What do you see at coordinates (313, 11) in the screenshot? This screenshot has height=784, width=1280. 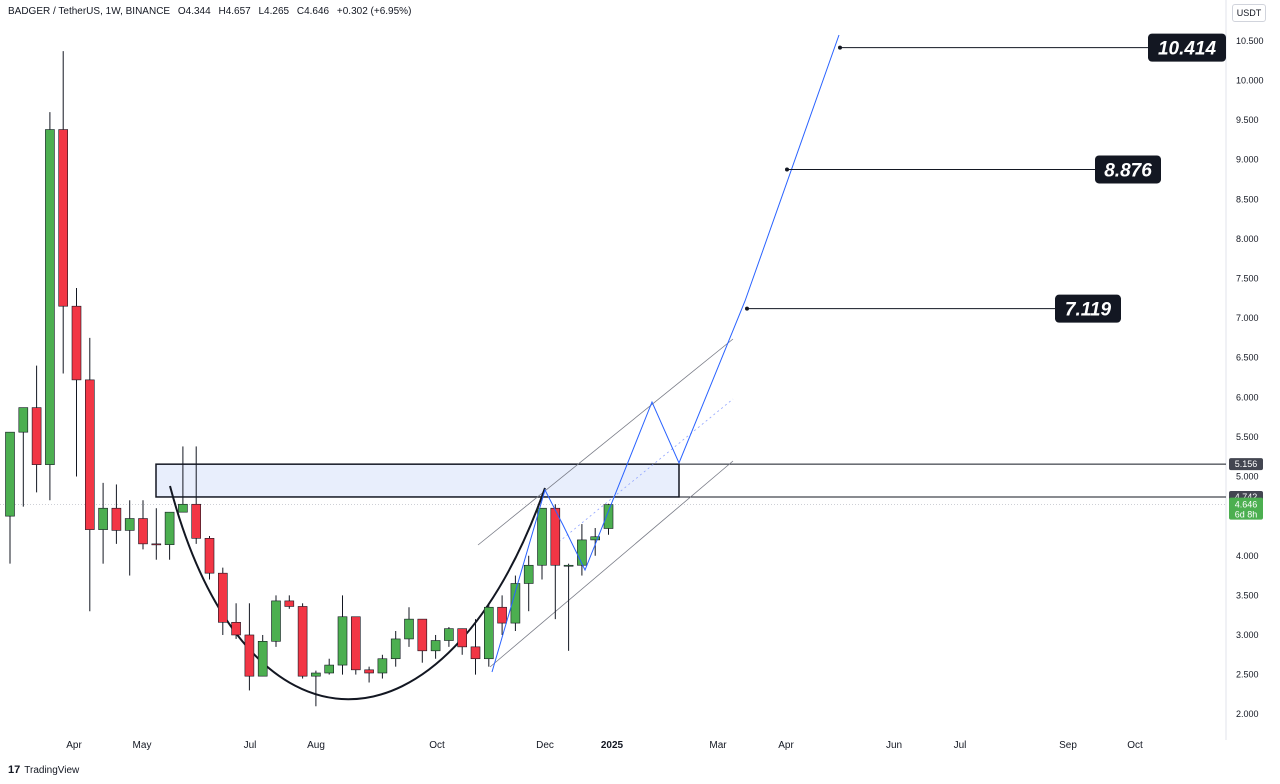 I see `ohlc-close: C4.646` at bounding box center [313, 11].